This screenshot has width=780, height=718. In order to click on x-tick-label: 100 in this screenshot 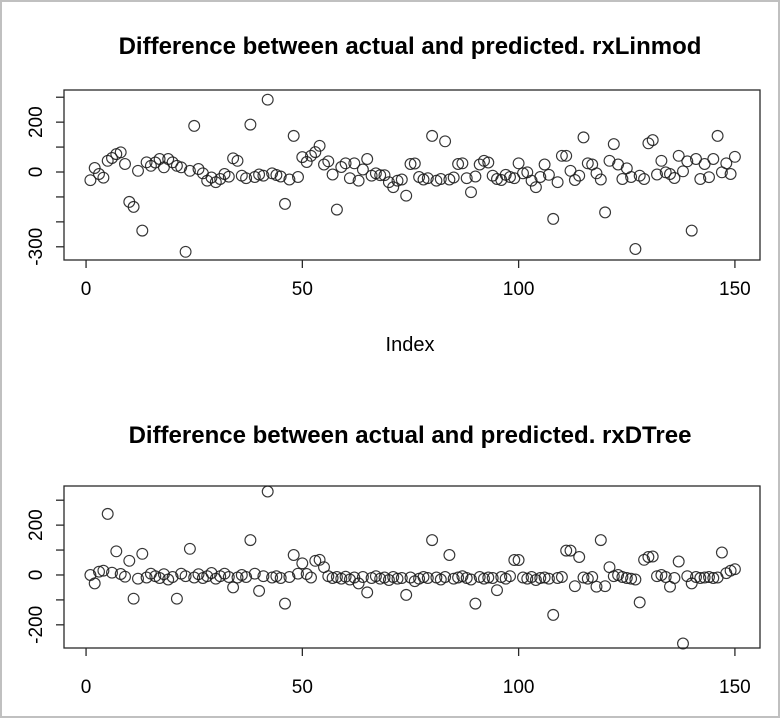, I will do `click(519, 687)`.